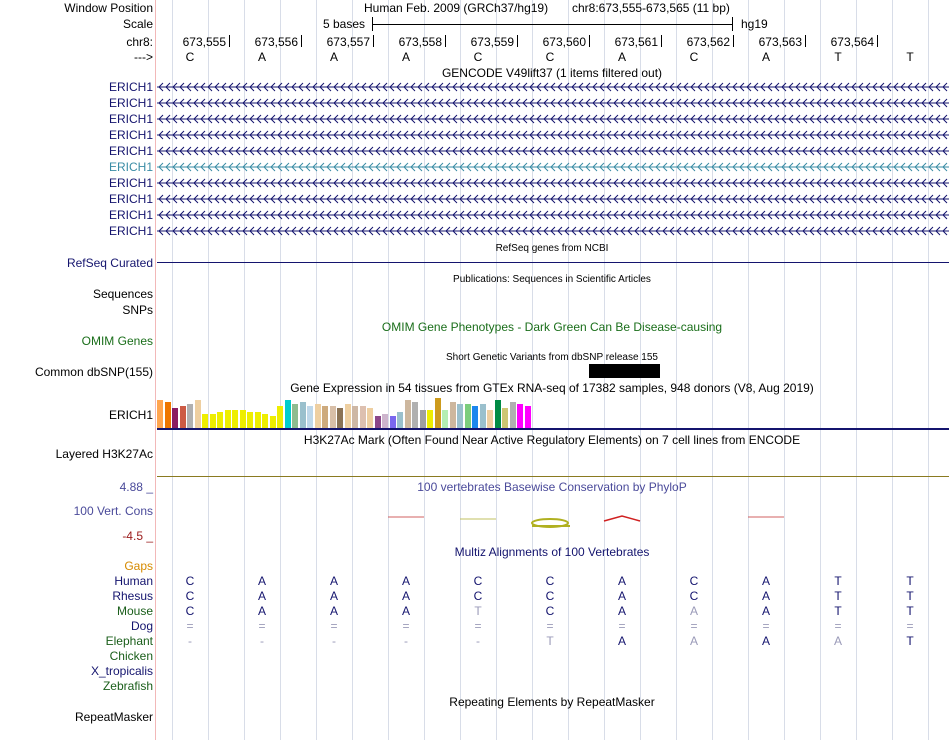  Describe the element at coordinates (553, 476) in the screenshot. I see `h3k27ac-baseline` at that location.